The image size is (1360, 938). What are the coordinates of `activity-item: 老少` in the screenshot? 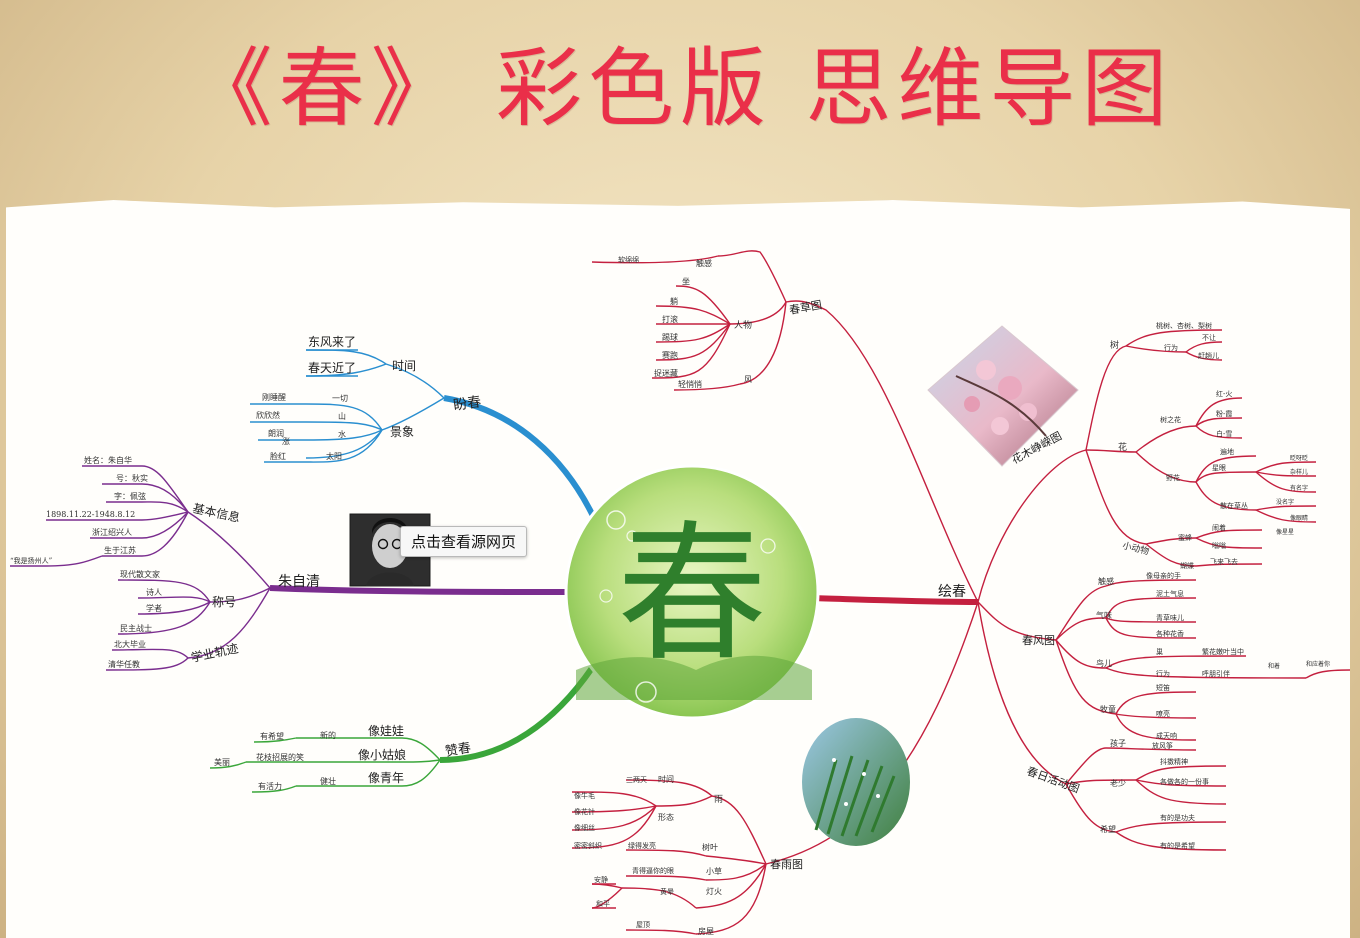 It's located at (1118, 783).